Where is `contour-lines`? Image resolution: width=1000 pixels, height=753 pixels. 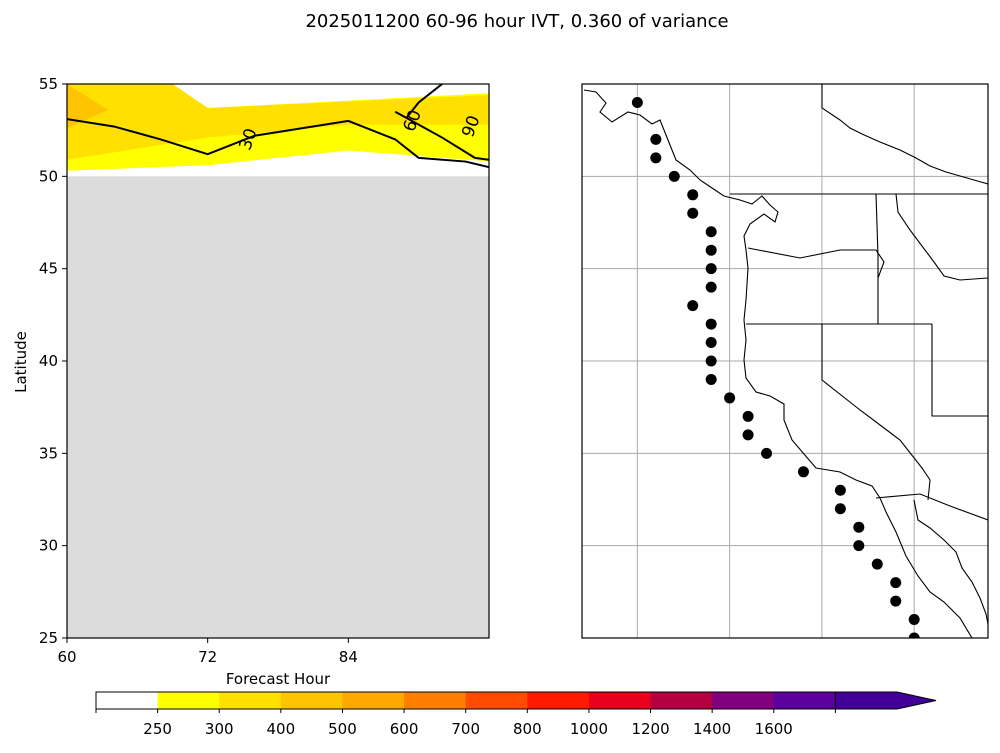 contour-lines is located at coordinates (278, 126).